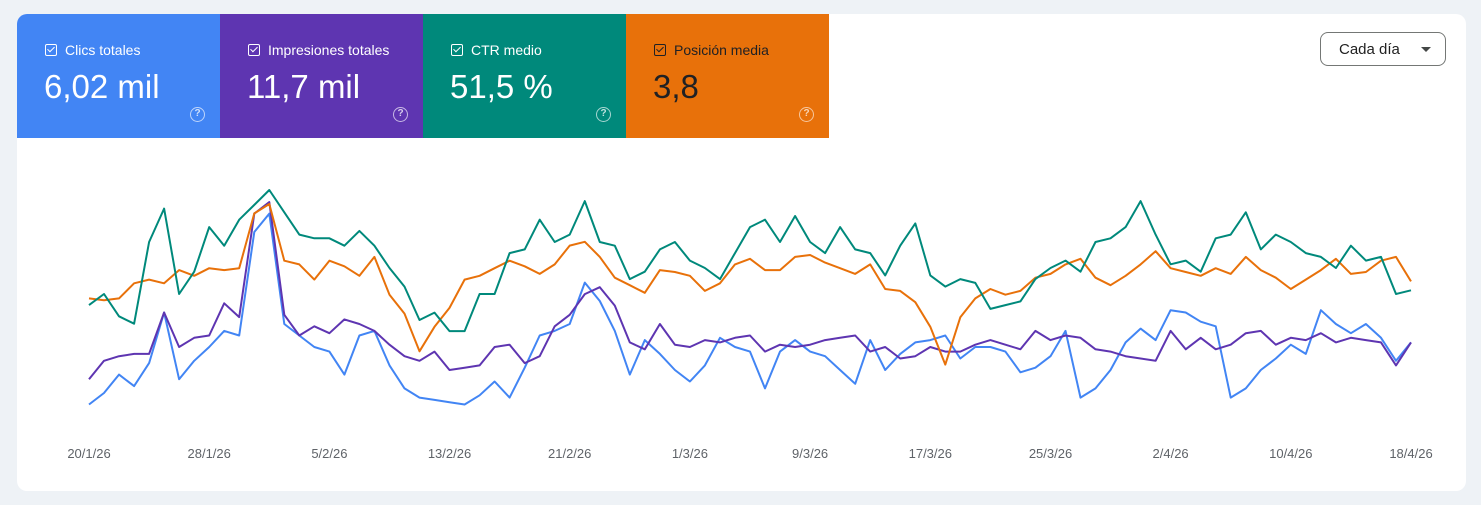 Image resolution: width=1481 pixels, height=505 pixels. I want to click on tile-clicks: Clics totales 6,02 mil ?, so click(118, 76).